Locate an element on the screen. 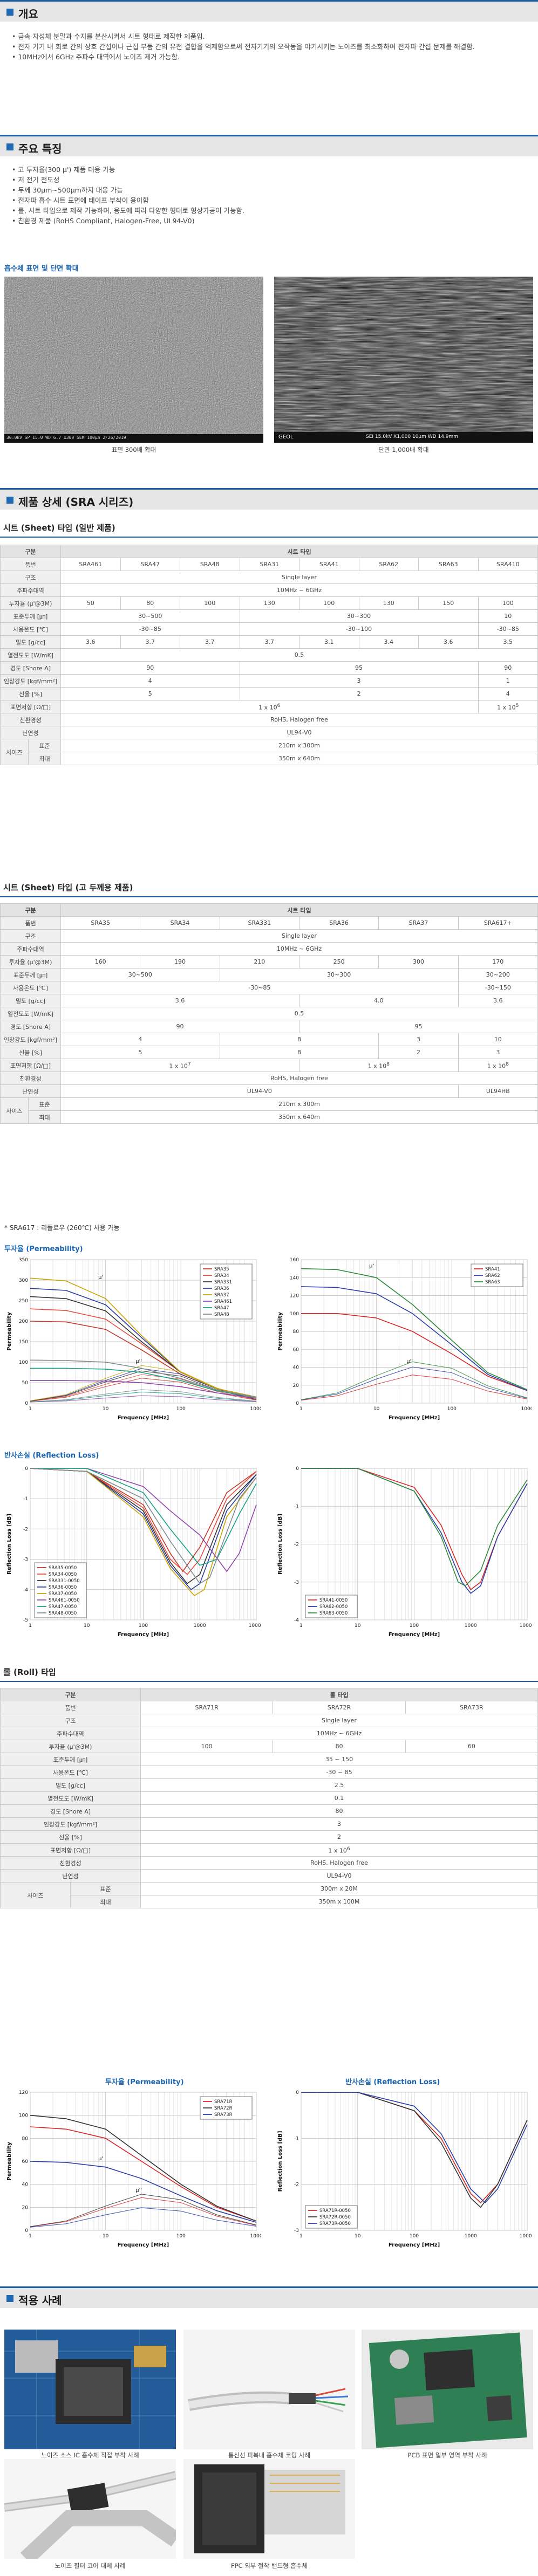  annotation-mu-real: μ' is located at coordinates (100, 1278).